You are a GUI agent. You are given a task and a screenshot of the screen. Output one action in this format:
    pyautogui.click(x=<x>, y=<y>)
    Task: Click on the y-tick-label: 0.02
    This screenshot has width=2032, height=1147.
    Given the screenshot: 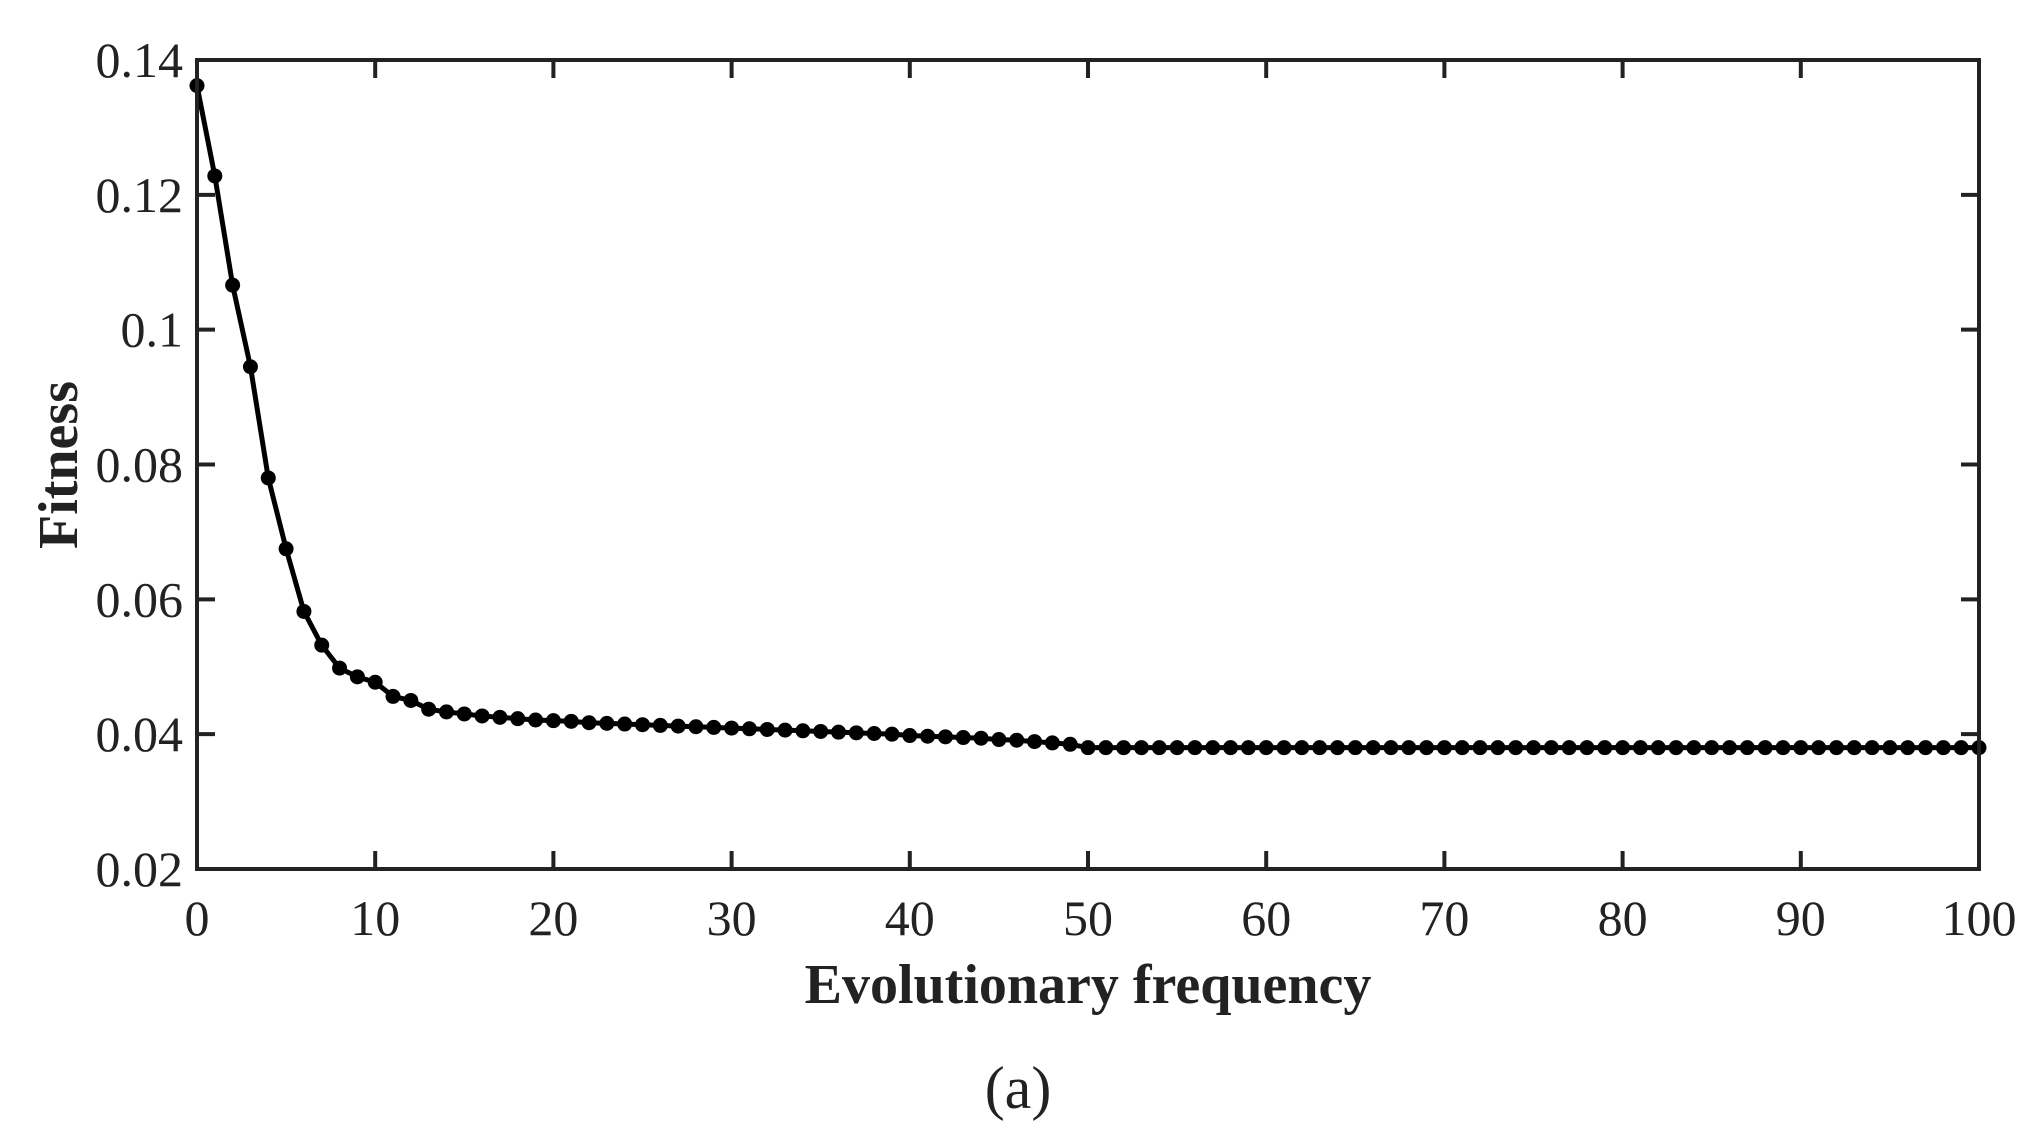 What is the action you would take?
    pyautogui.click(x=140, y=869)
    